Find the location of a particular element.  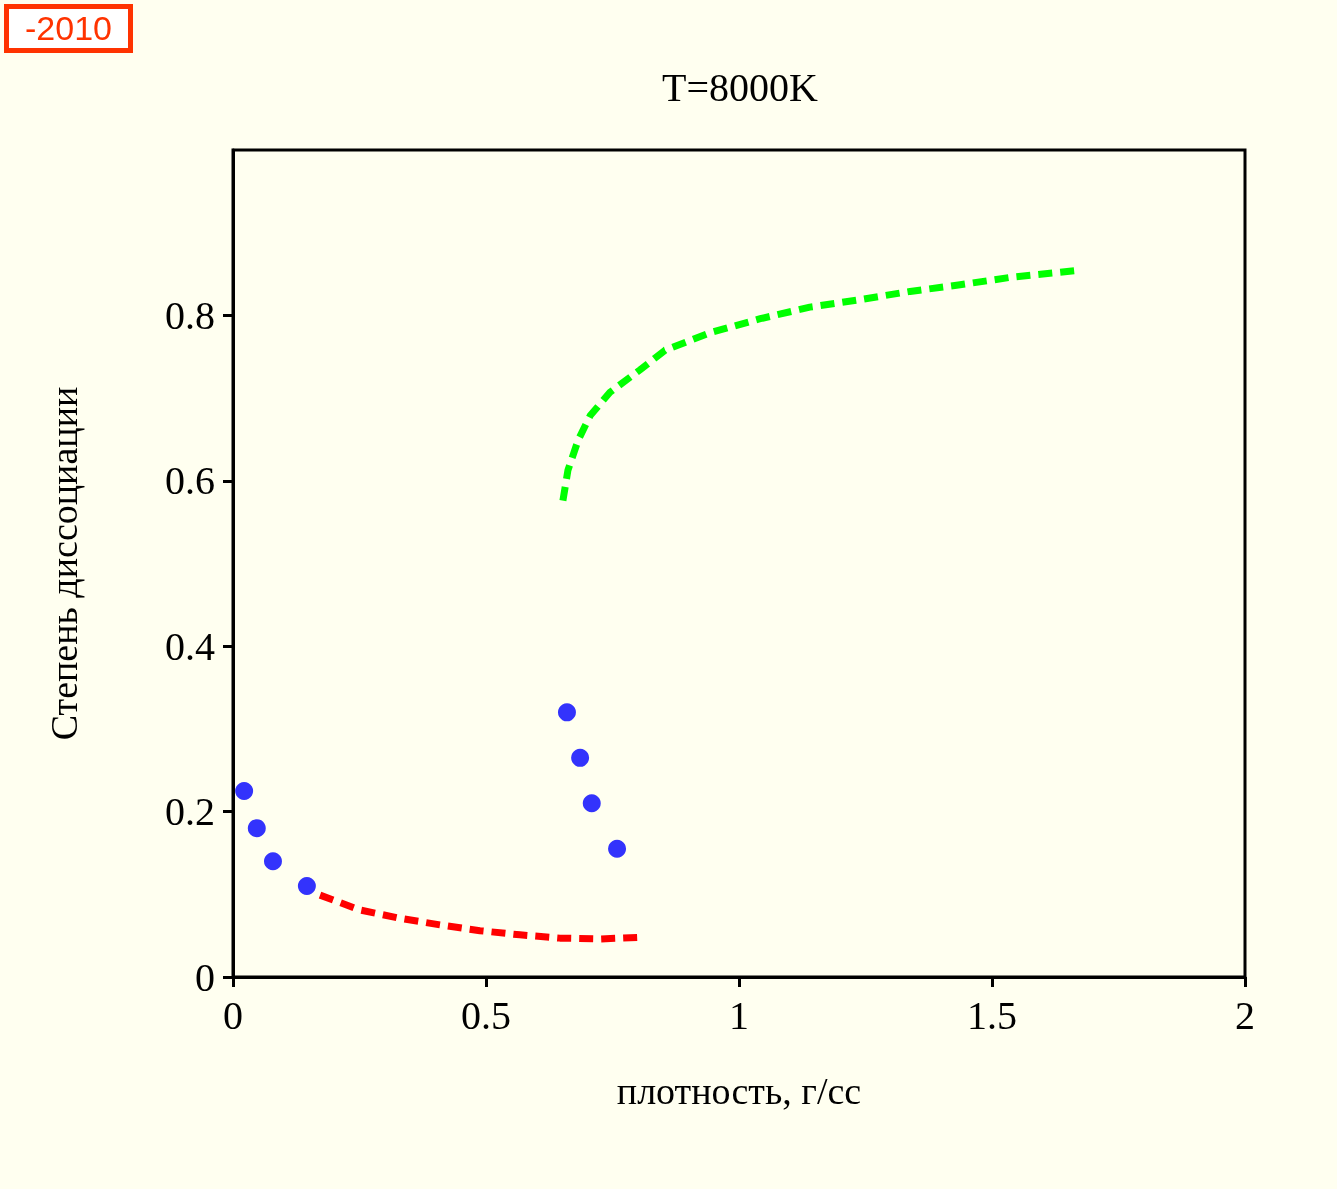

x-tick-label: 2 is located at coordinates (1245, 1015).